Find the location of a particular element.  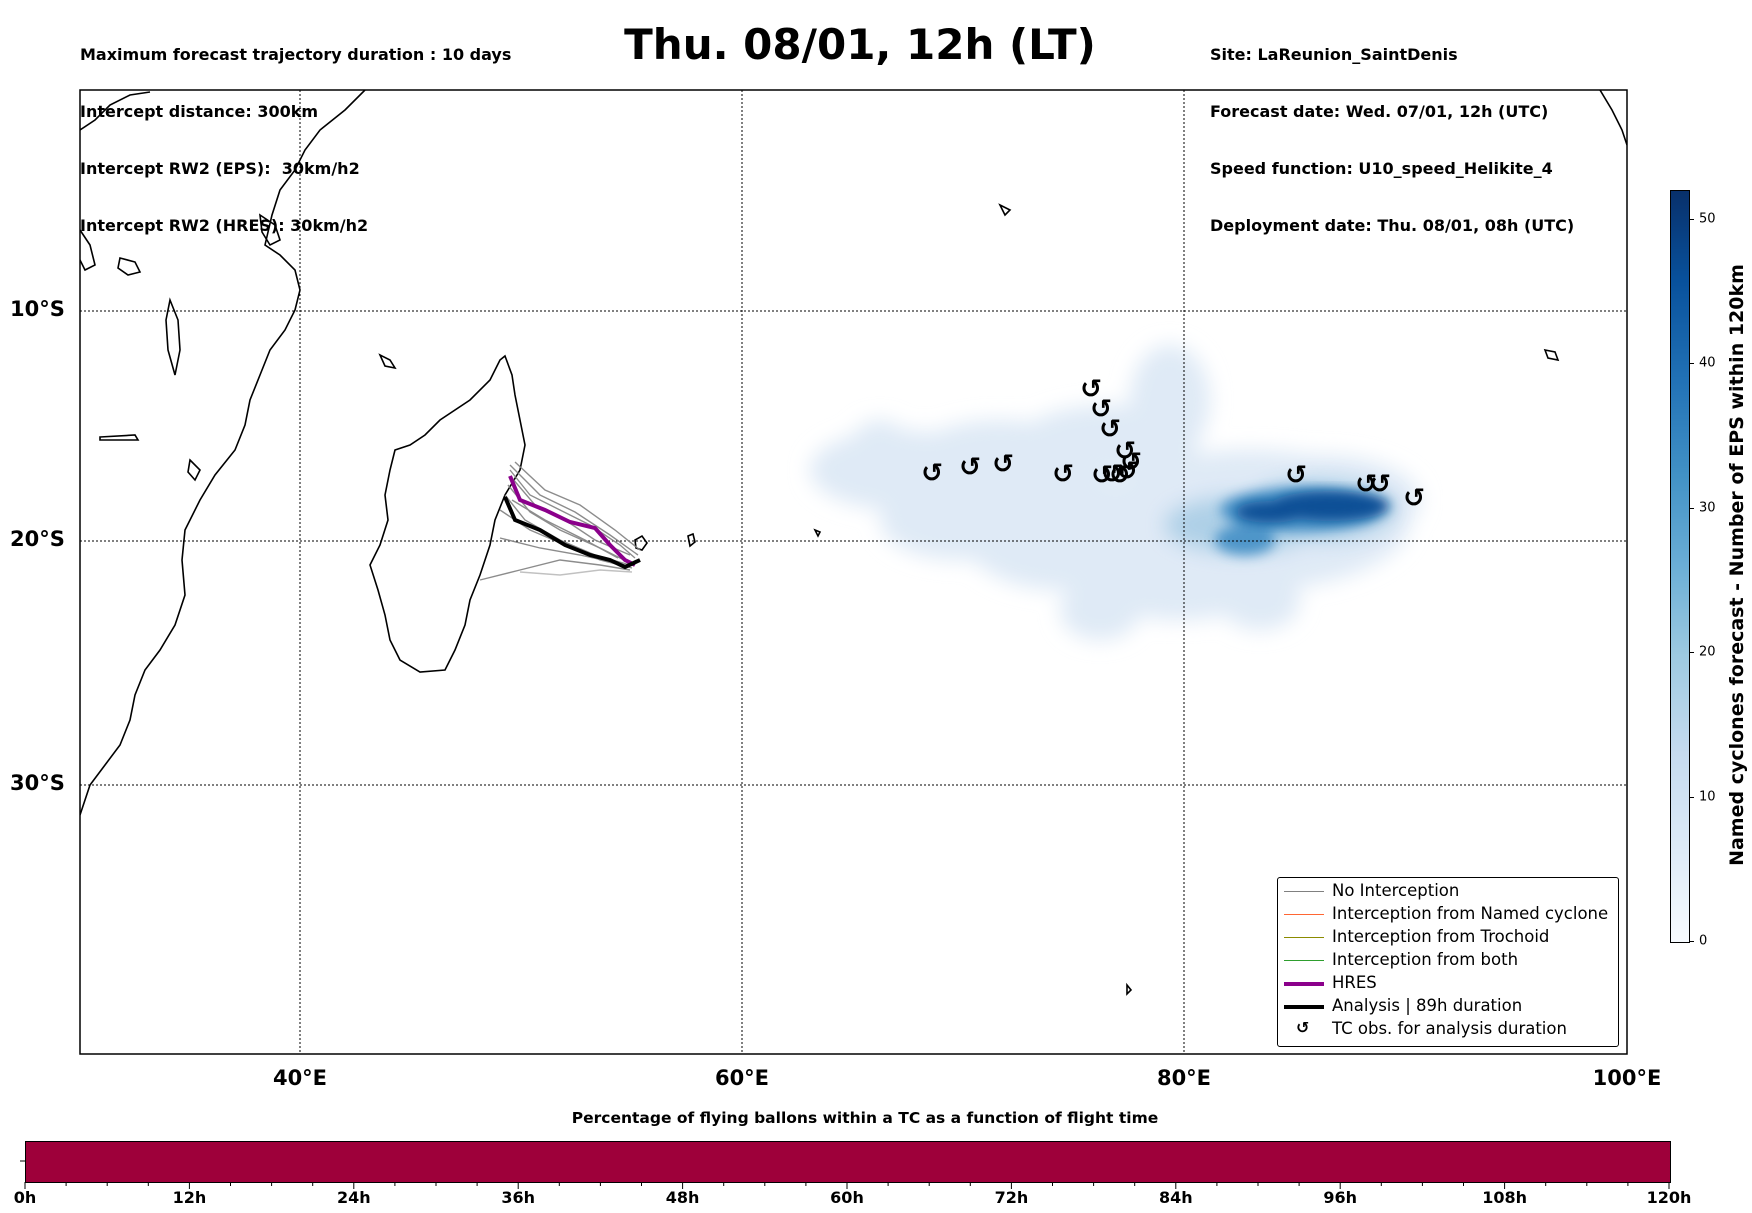

flight-time-bar is located at coordinates (848, 1162).